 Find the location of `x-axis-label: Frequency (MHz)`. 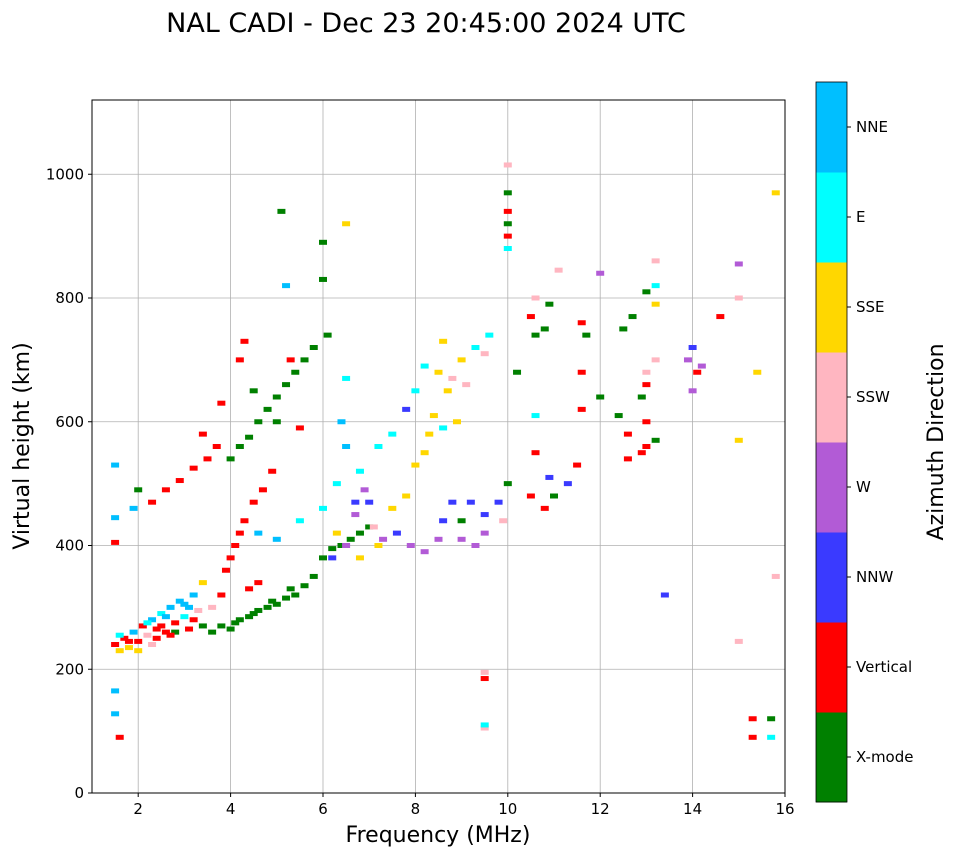

x-axis-label: Frequency (MHz) is located at coordinates (438, 835).